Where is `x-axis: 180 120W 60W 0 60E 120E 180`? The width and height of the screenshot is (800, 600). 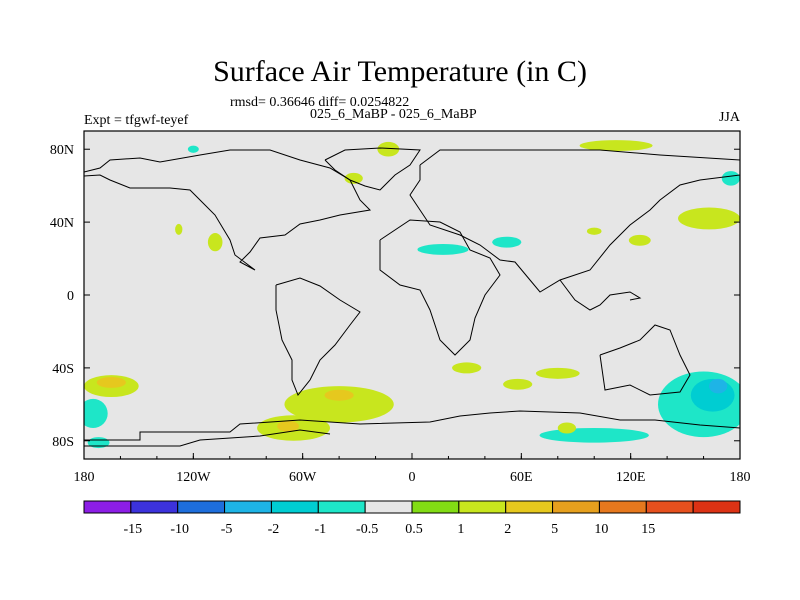 x-axis: 180 120W 60W 0 60E 120E 180 is located at coordinates (412, 469).